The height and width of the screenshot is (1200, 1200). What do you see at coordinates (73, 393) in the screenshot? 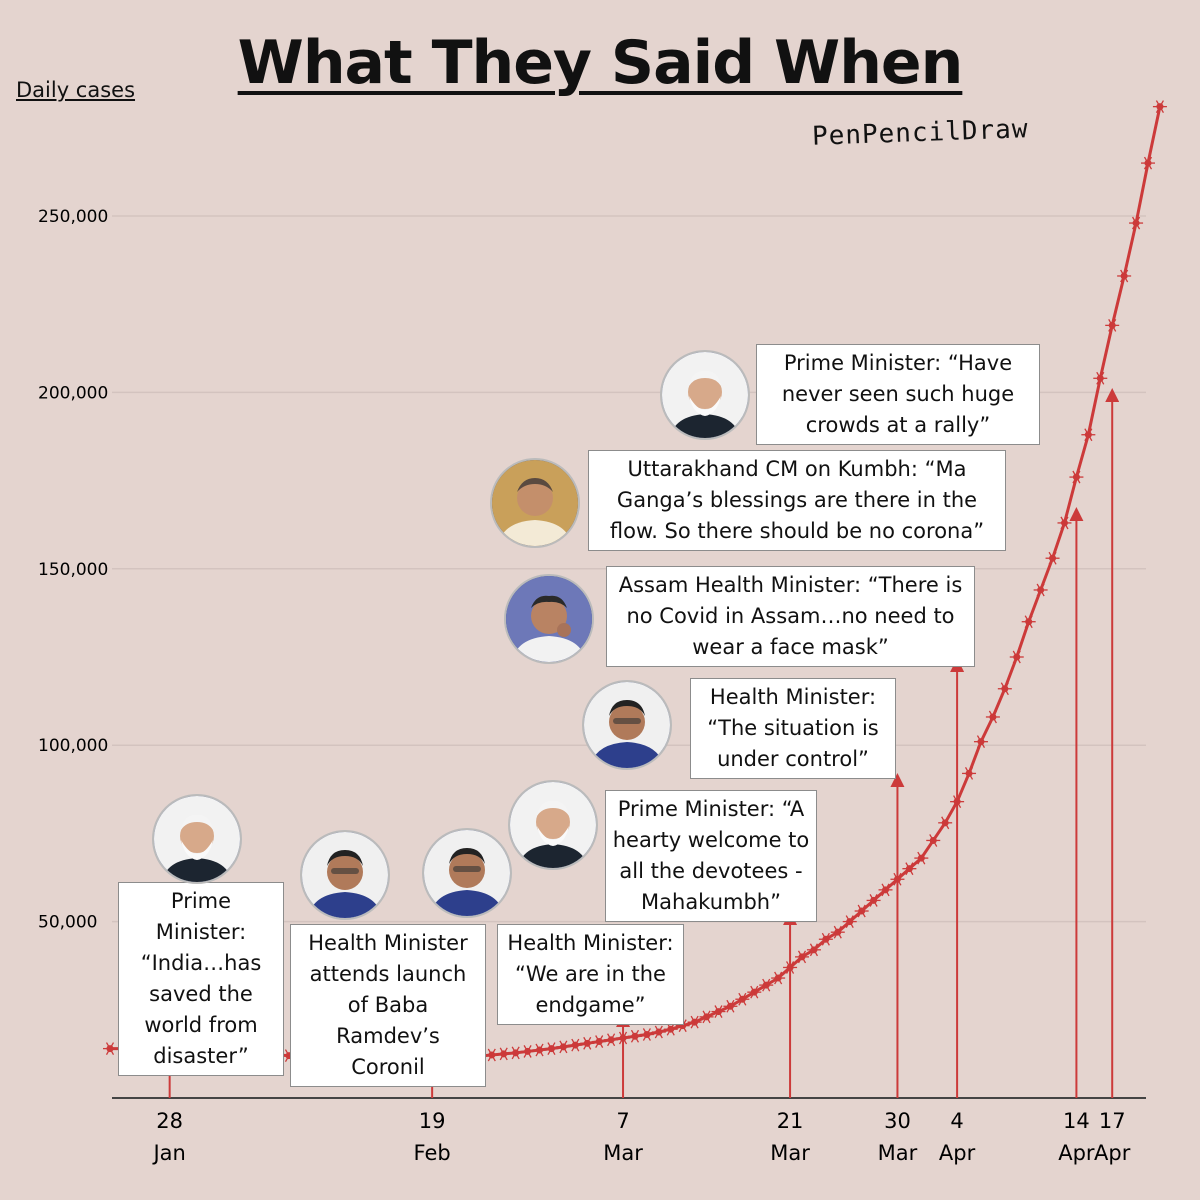
I see `y-tick-label: 200,000` at bounding box center [73, 393].